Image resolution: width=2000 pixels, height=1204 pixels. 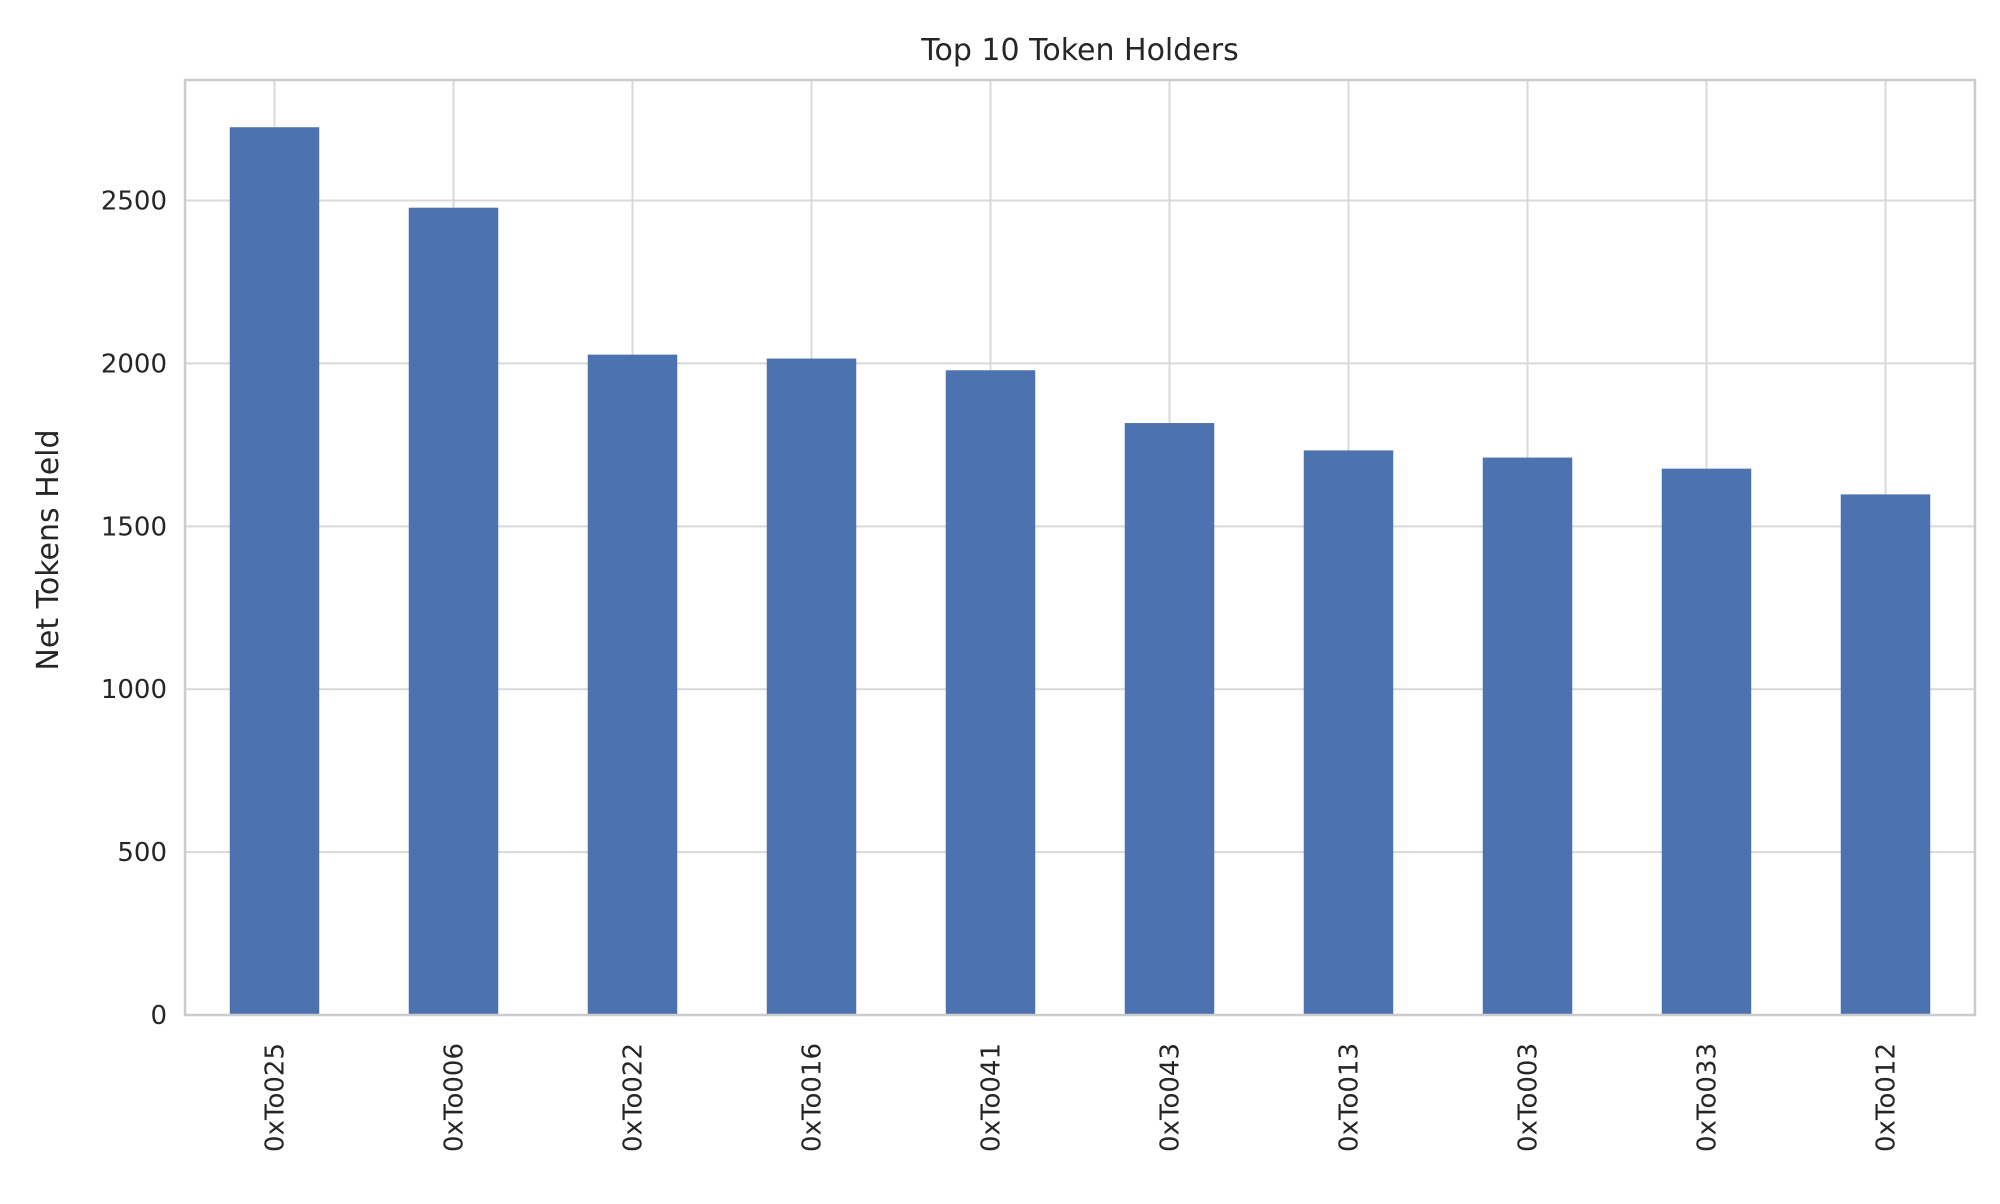 What do you see at coordinates (990, 692) in the screenshot?
I see `bar-0xTo041` at bounding box center [990, 692].